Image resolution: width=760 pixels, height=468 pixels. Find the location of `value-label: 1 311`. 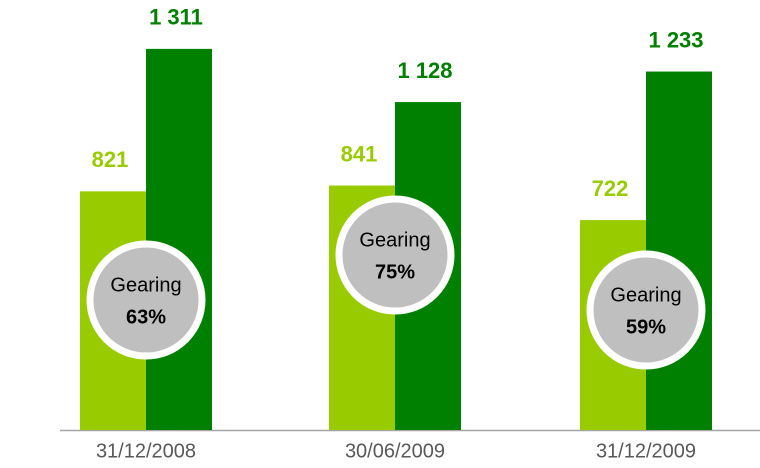

value-label: 1 311 is located at coordinates (176, 17).